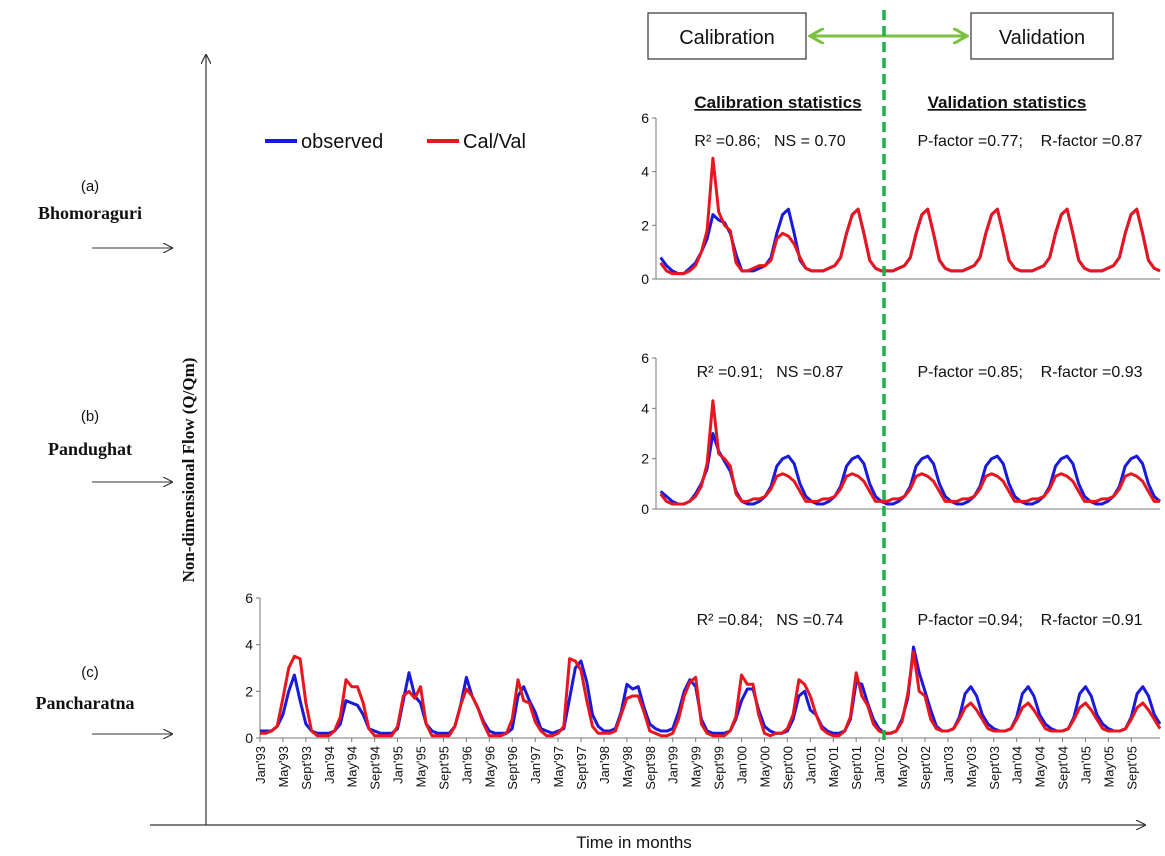  What do you see at coordinates (777, 102) in the screenshot?
I see `calibration-stats-header: Calibration statistics` at bounding box center [777, 102].